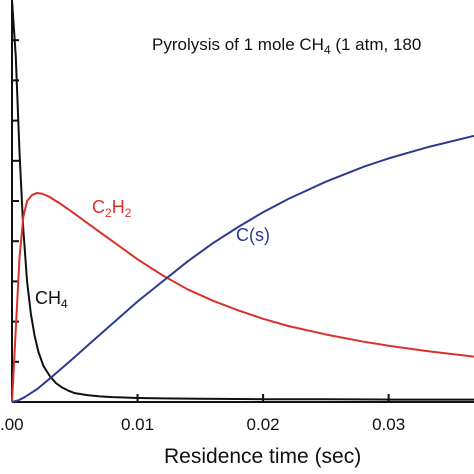  I want to click on title-subscript: 4, so click(327, 50).